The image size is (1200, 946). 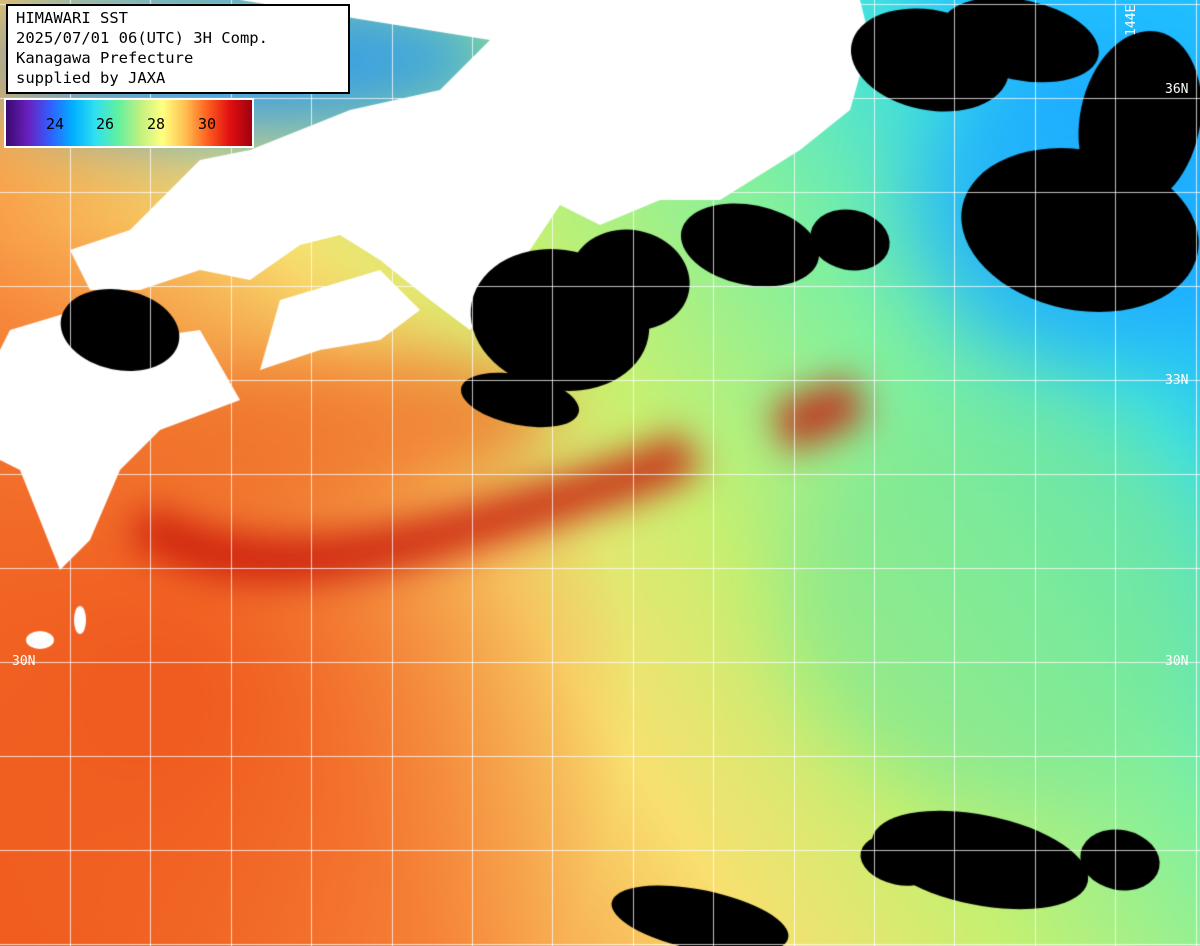 I want to click on info-timestamp: 2025/07/01 06(UTC) 3H Comp., so click(x=142, y=38).